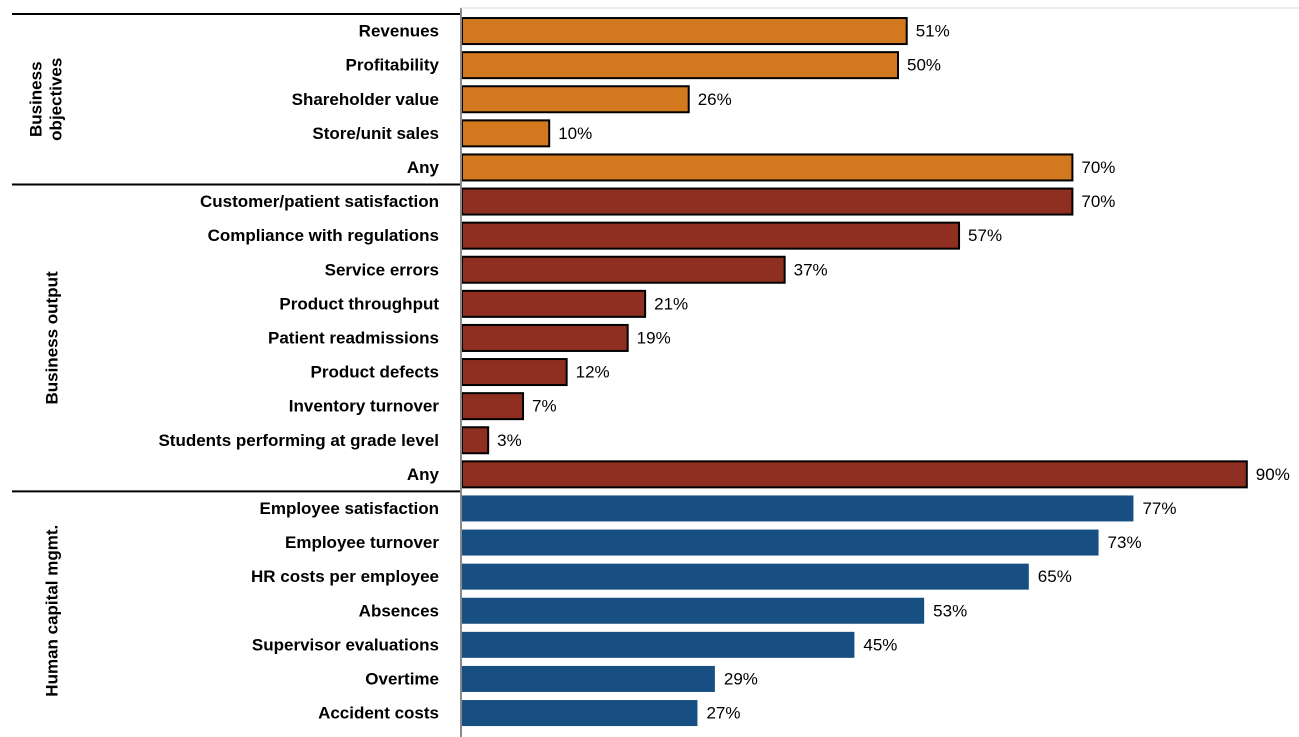 This screenshot has height=737, width=1299. Describe the element at coordinates (399, 31) in the screenshot. I see `category-label: Revenues` at that location.